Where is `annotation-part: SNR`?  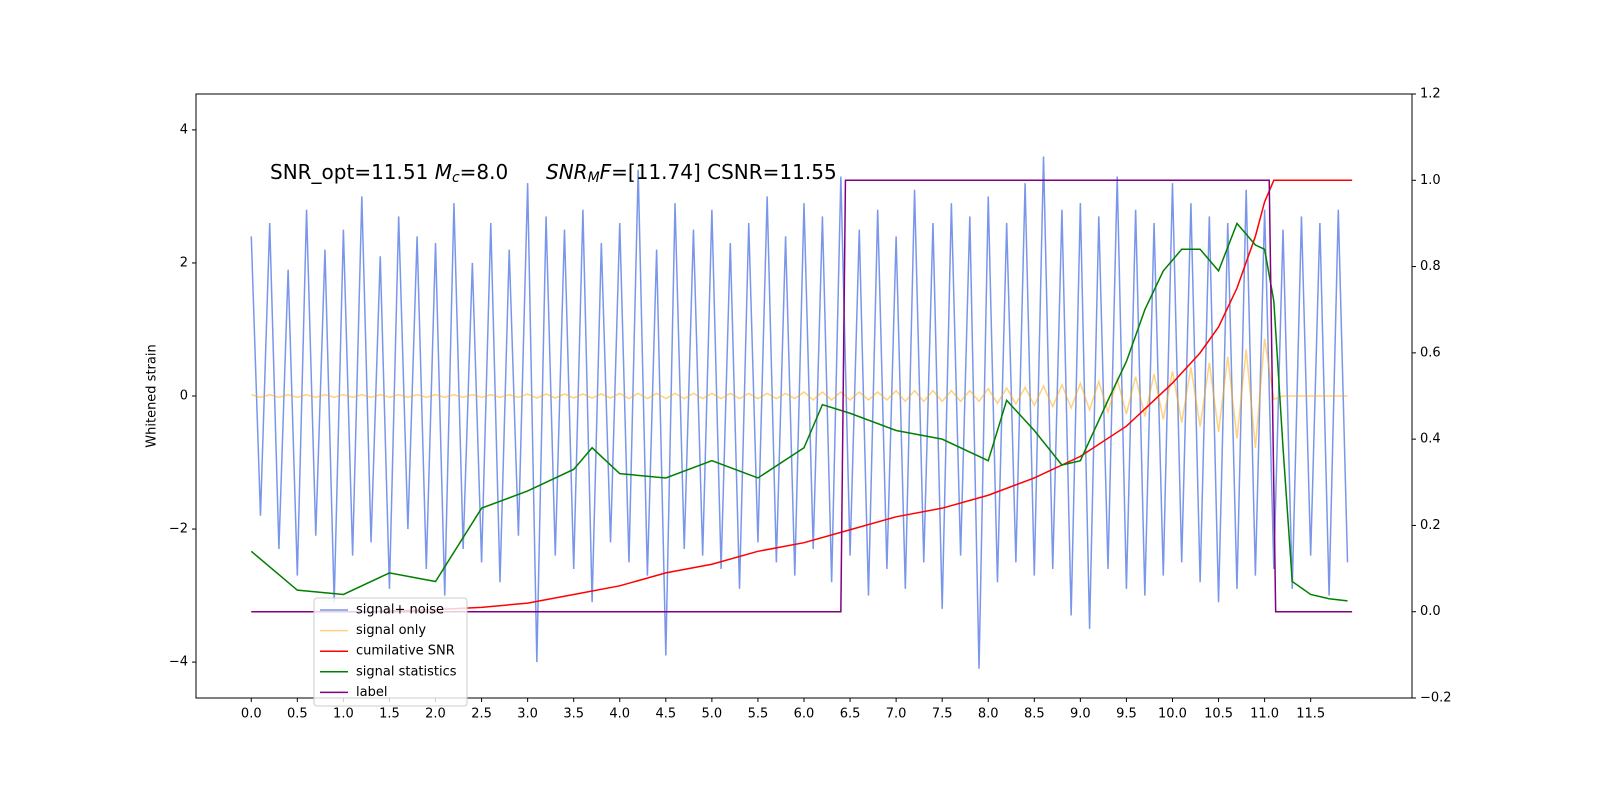
annotation-part: SNR is located at coordinates (567, 172).